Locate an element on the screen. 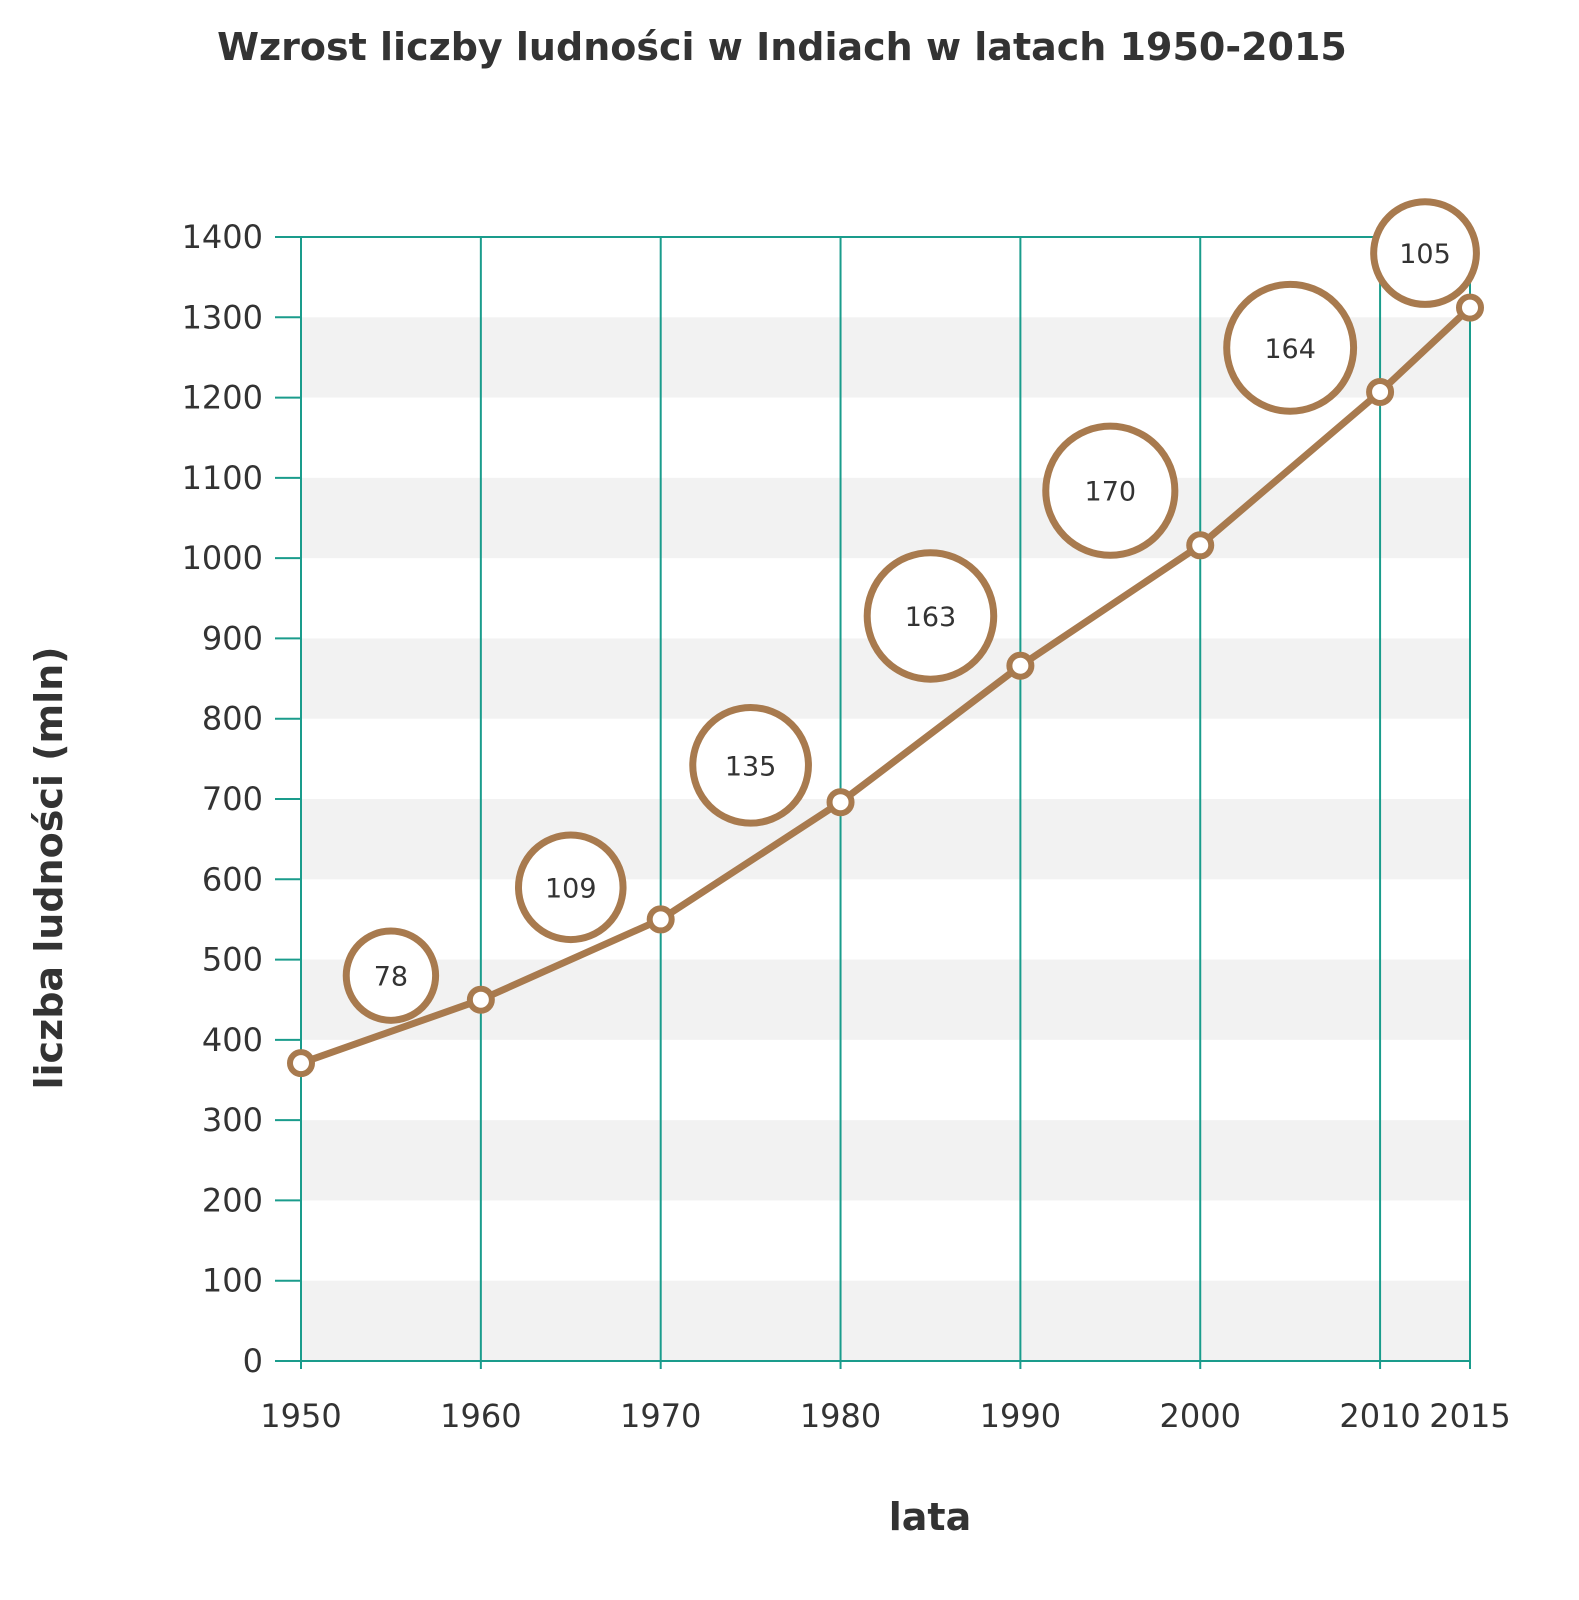 The height and width of the screenshot is (1600, 1579). x-axis-label: lata is located at coordinates (930, 1517).